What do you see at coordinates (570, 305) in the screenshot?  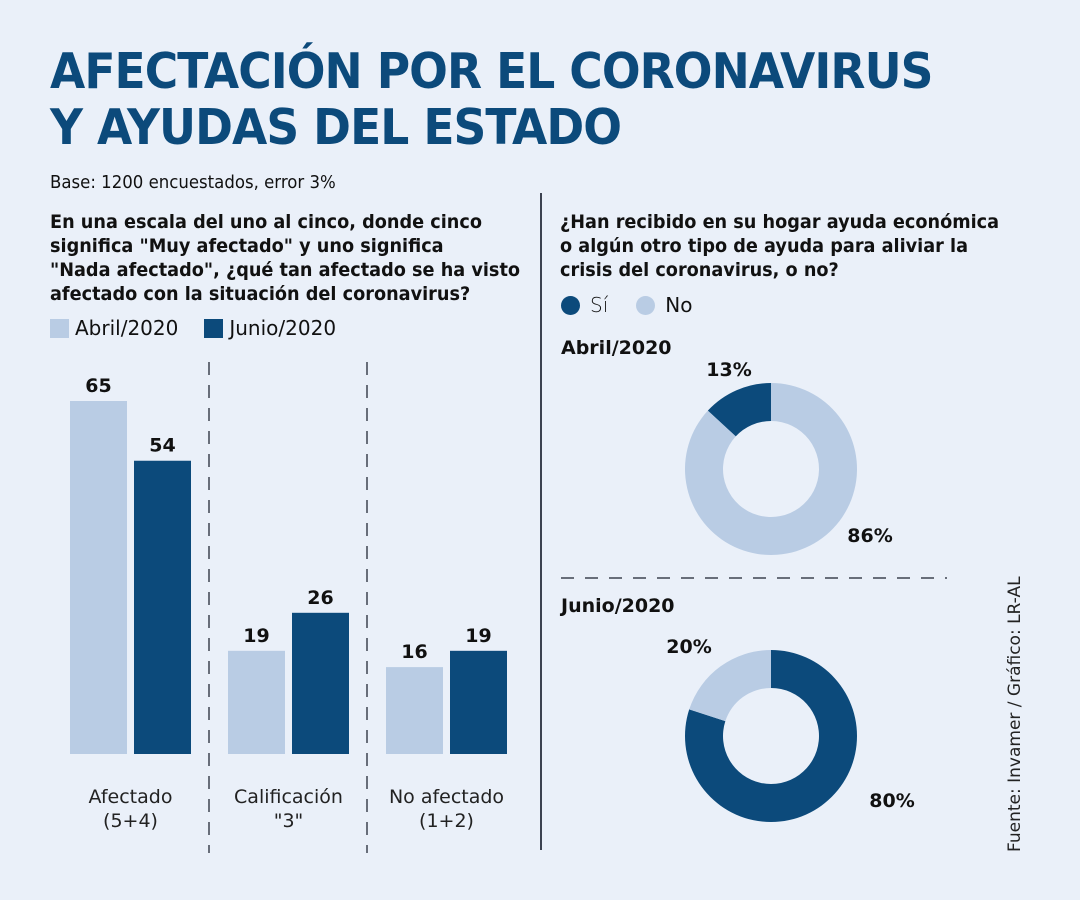 I see `legend-dot-si` at bounding box center [570, 305].